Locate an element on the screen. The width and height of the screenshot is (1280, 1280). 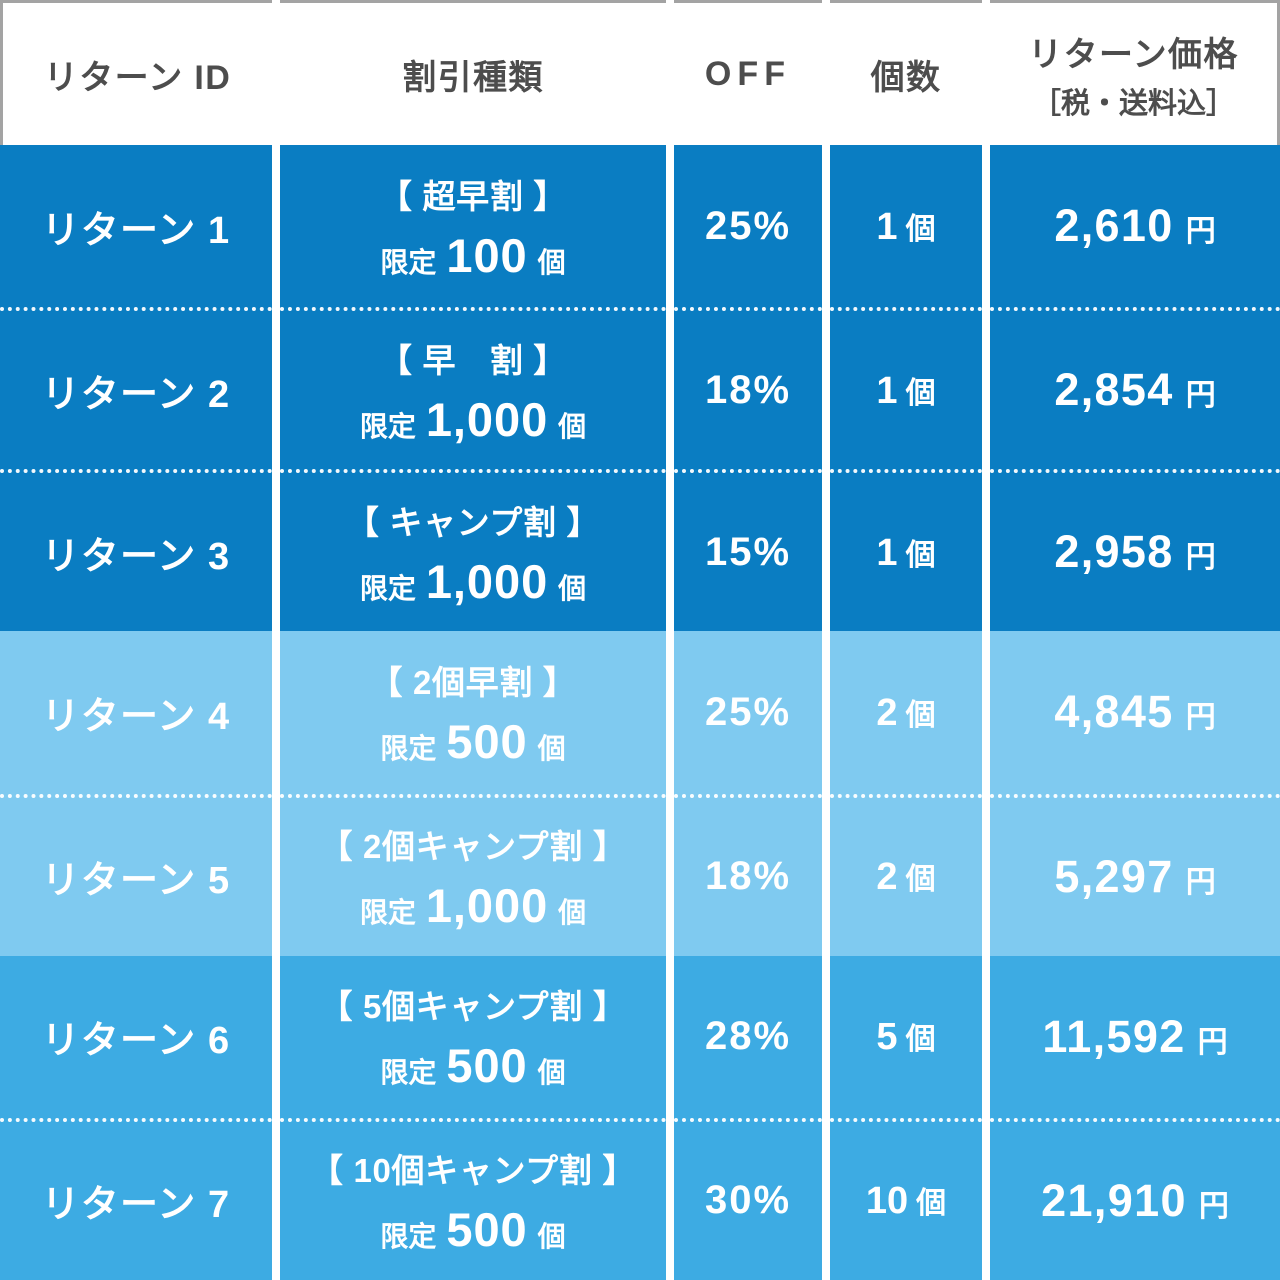
header-cell-discount-type: 割引種類 is located at coordinates (473, 72).